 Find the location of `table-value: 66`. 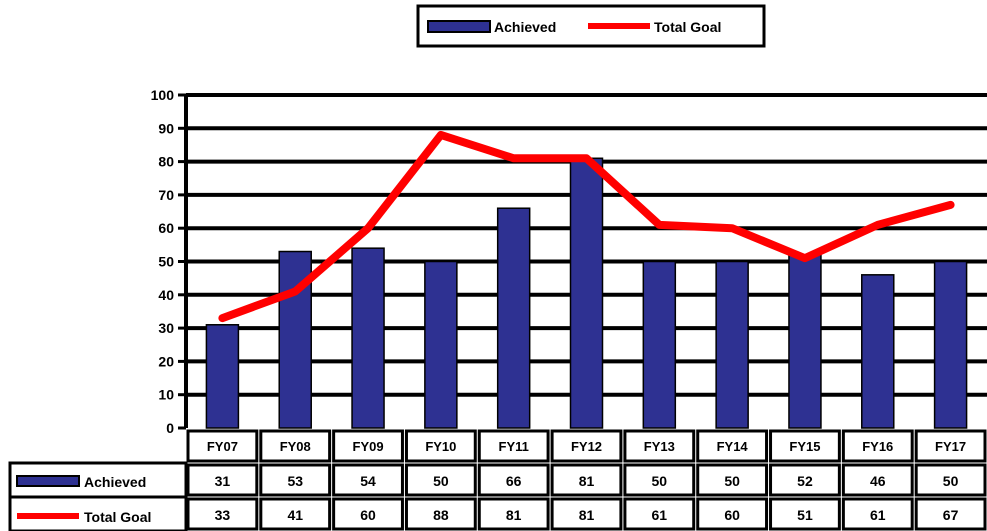

table-value: 66 is located at coordinates (514, 481).